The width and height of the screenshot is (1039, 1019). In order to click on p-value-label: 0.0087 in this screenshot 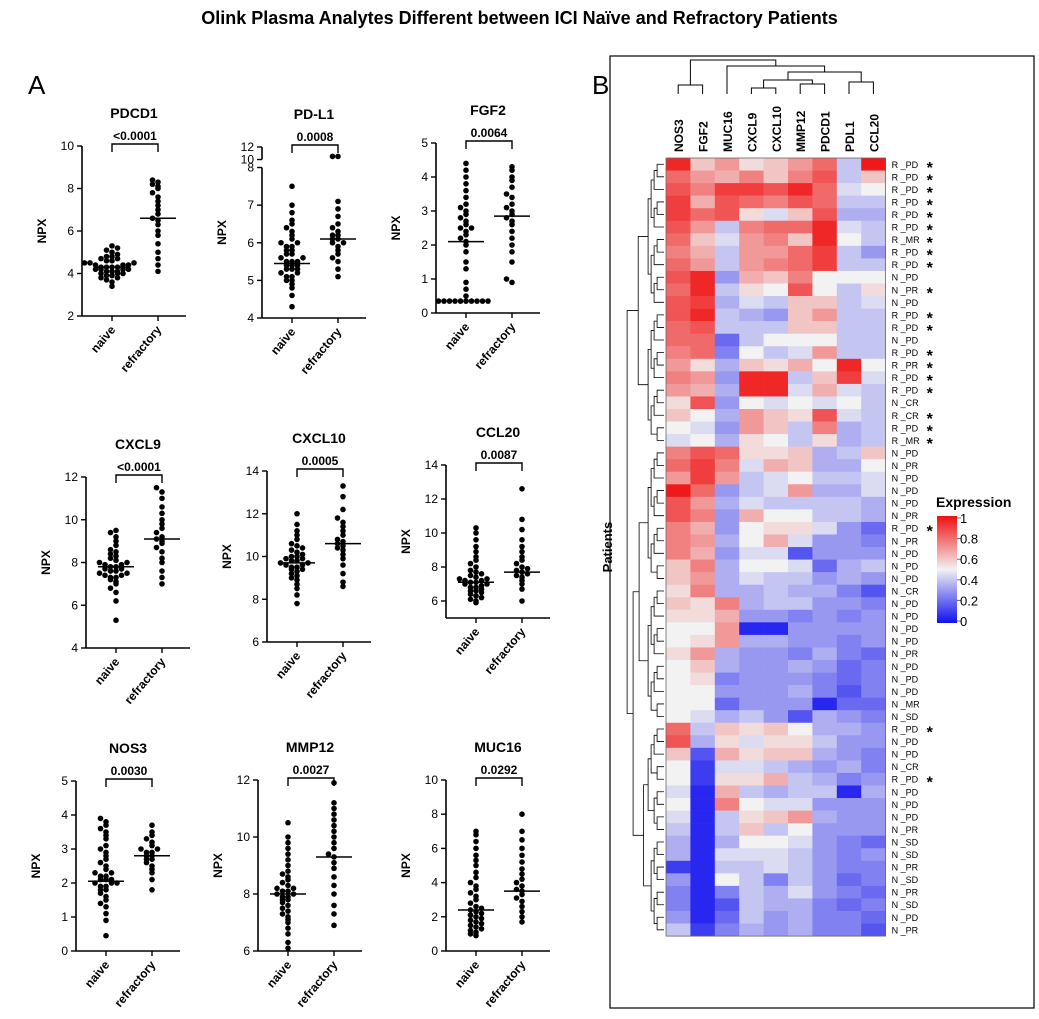, I will do `click(499, 455)`.